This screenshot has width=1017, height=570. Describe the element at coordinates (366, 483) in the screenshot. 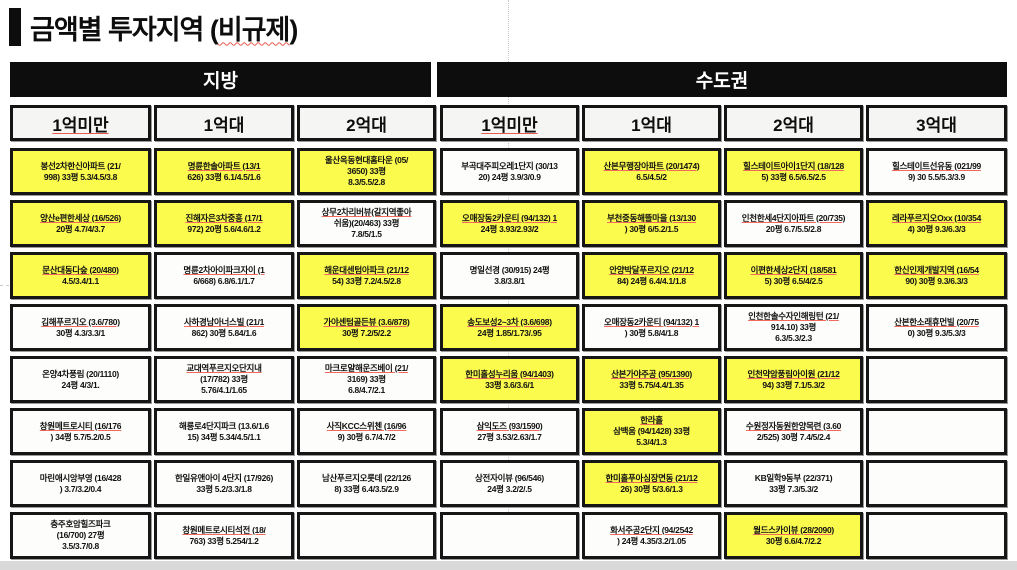

I see `grid-cell: 남산푸르지오롯데 (22/126 8) 33평 6.4/3.5/2.9` at that location.